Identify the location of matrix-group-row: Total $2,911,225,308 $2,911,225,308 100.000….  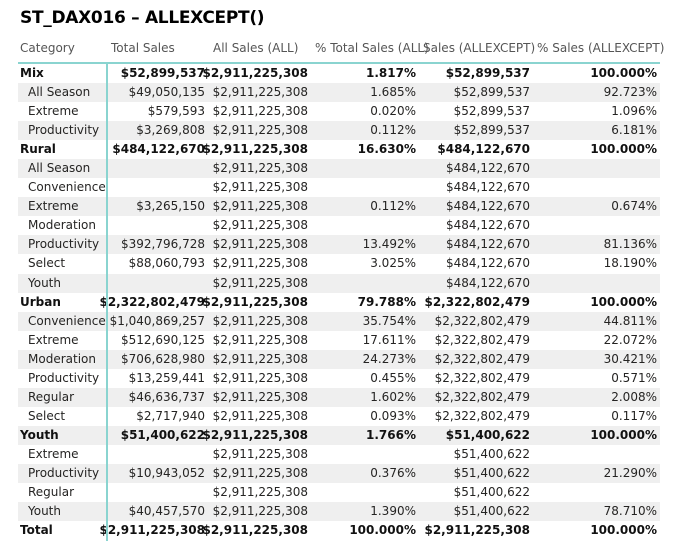
(339, 530).